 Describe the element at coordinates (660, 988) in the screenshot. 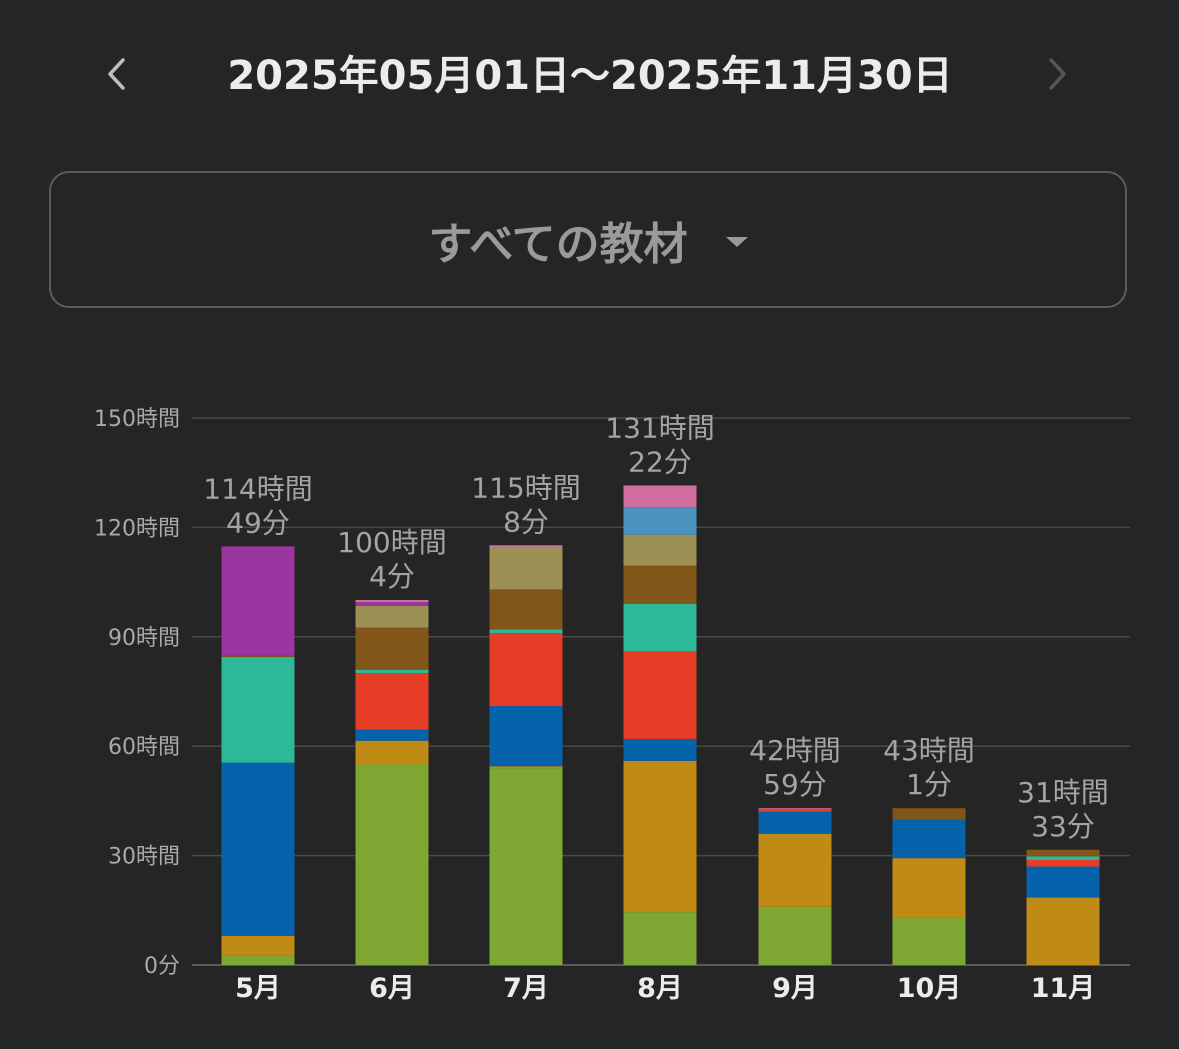

I see `month-label: 8月` at that location.